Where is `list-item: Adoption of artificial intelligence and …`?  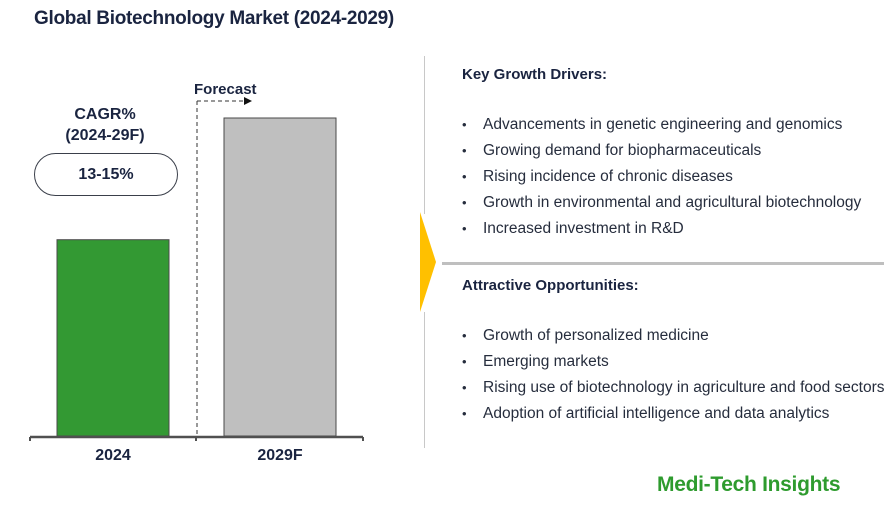
list-item: Adoption of artificial intelligence and … is located at coordinates (673, 414).